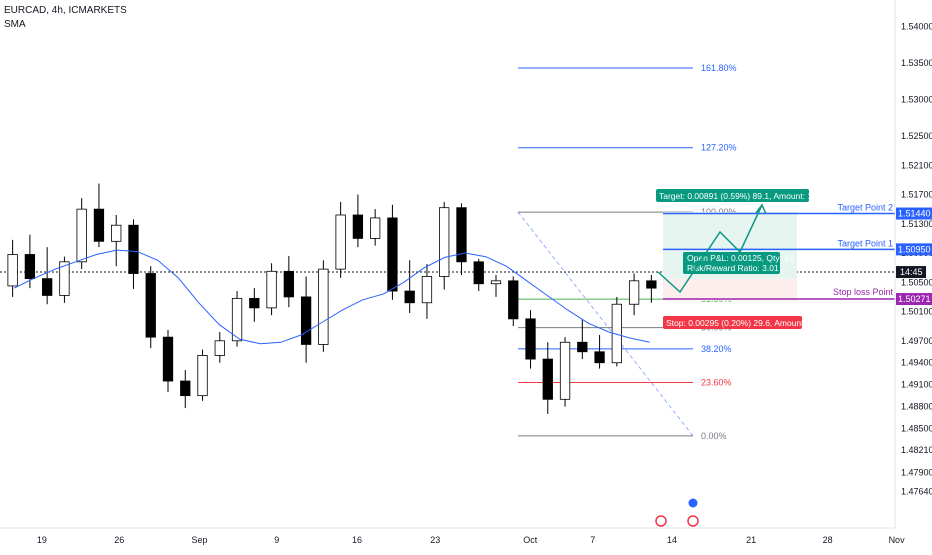 This screenshot has width=932, height=555. Describe the element at coordinates (714, 436) in the screenshot. I see `fib-level-label: 0.00%` at that location.